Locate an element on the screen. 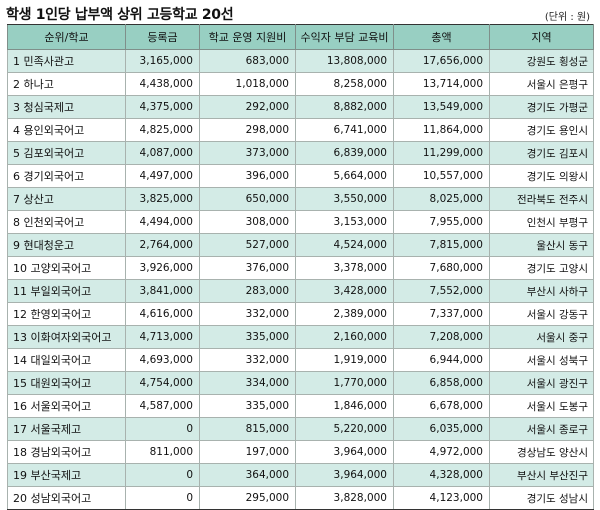  cell-region: 강원도 횡성군 is located at coordinates (541, 61).